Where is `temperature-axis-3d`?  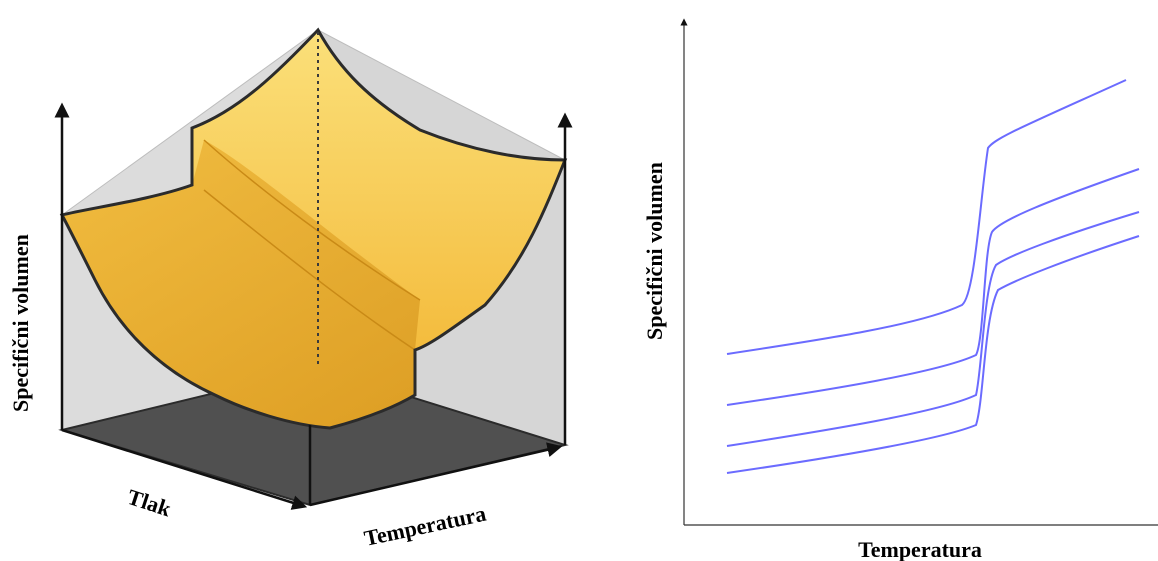
temperature-axis-3d is located at coordinates (436, 474).